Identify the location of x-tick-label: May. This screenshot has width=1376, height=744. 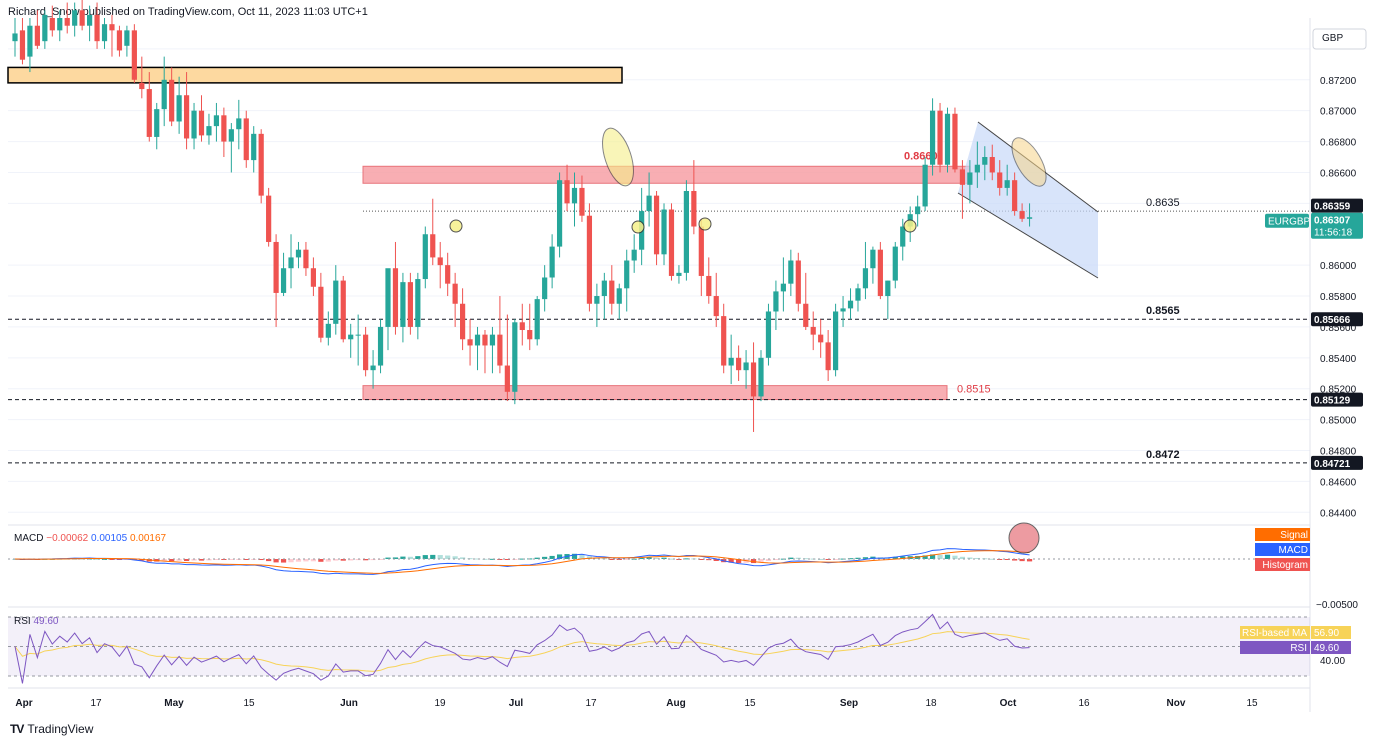
(174, 703).